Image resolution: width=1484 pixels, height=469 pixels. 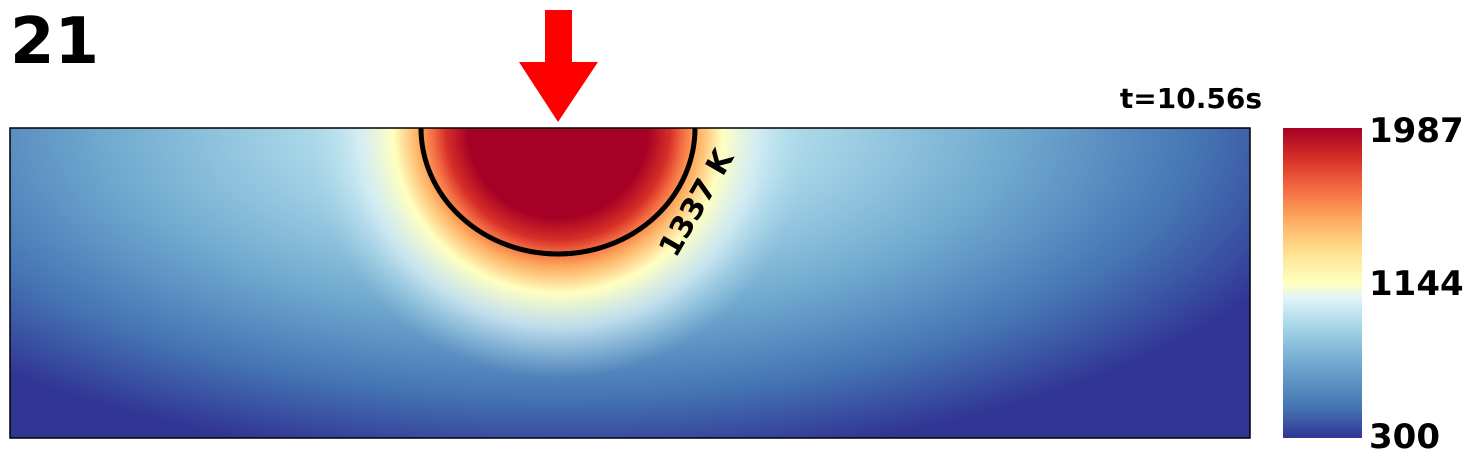 What do you see at coordinates (54, 42) in the screenshot?
I see `frame-number: 21` at bounding box center [54, 42].